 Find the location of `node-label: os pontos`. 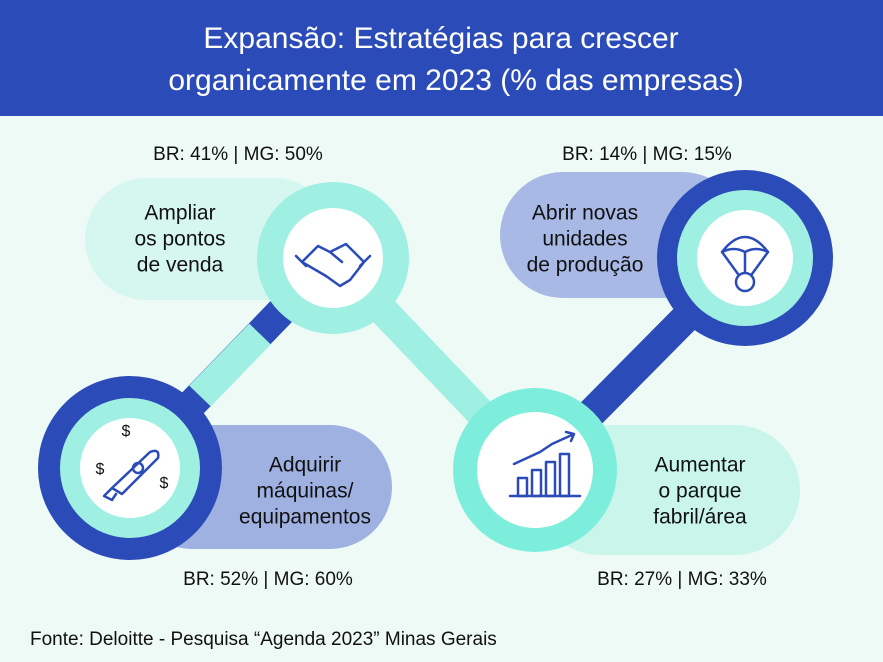

node-label: os pontos is located at coordinates (179, 239).